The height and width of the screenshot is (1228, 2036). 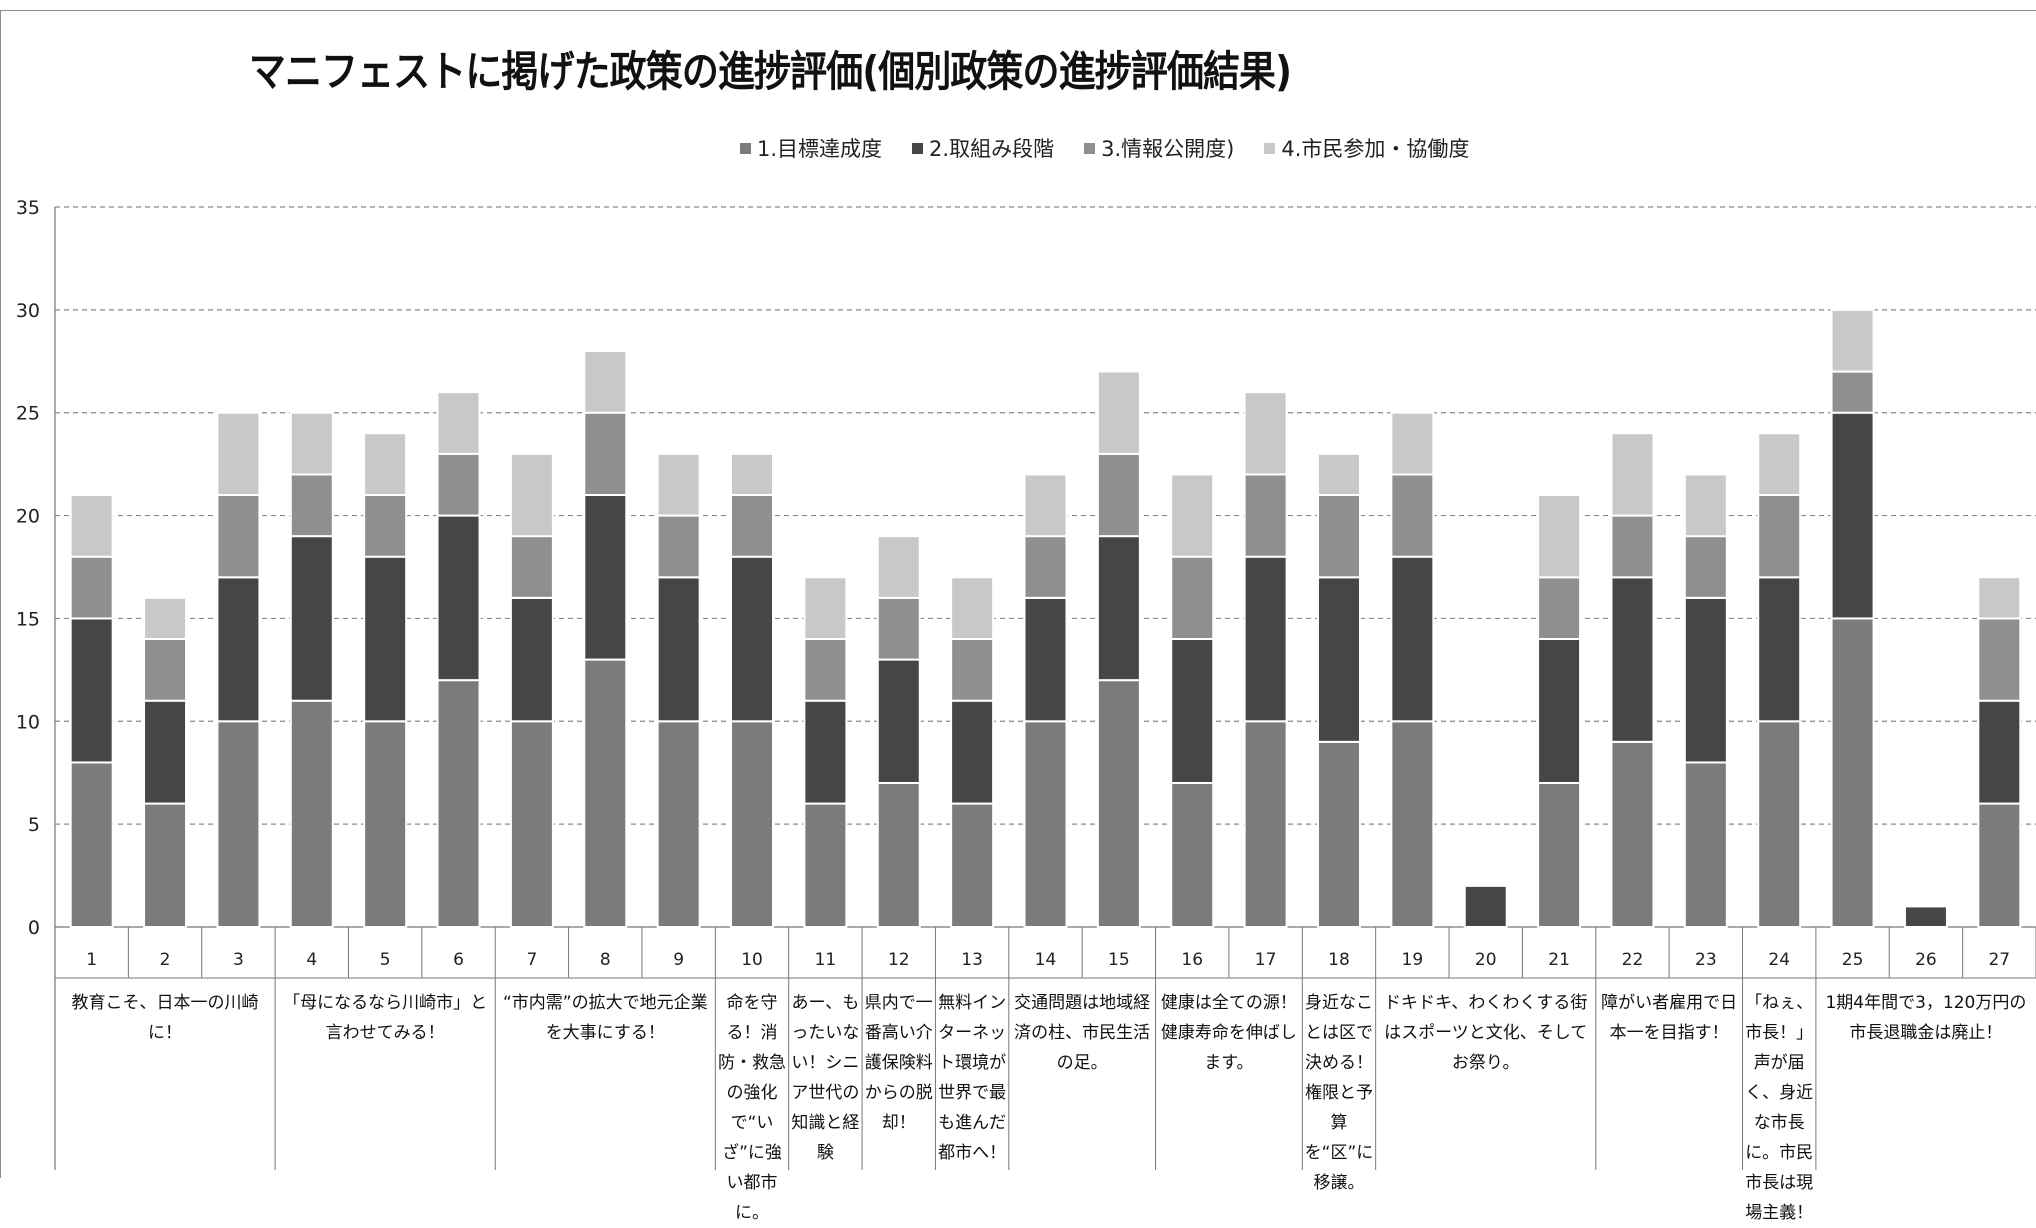 I want to click on legend-item-s4: 4.市民参加・協働度, so click(x=1366, y=148).